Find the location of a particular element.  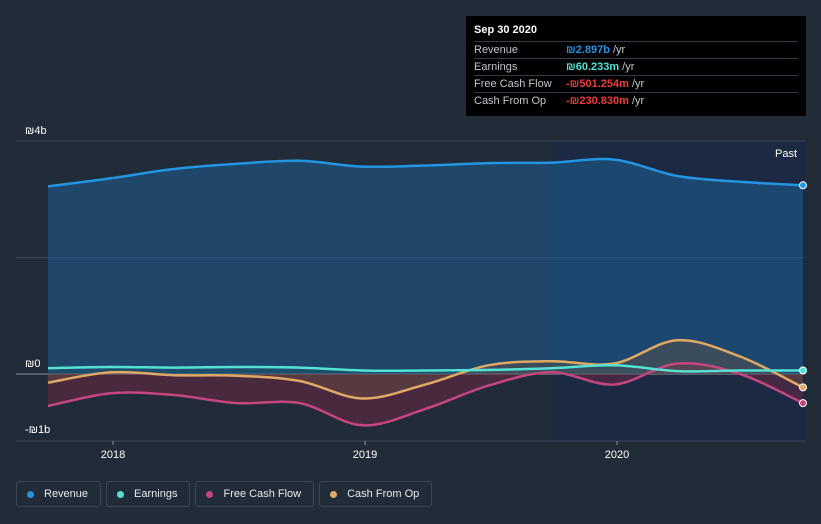

tooltip-value: -₪230.830m is located at coordinates (597, 101).